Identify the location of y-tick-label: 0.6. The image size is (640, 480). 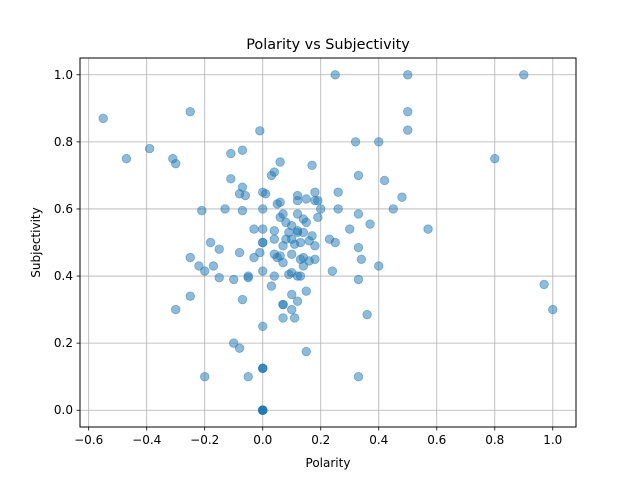
(63, 209).